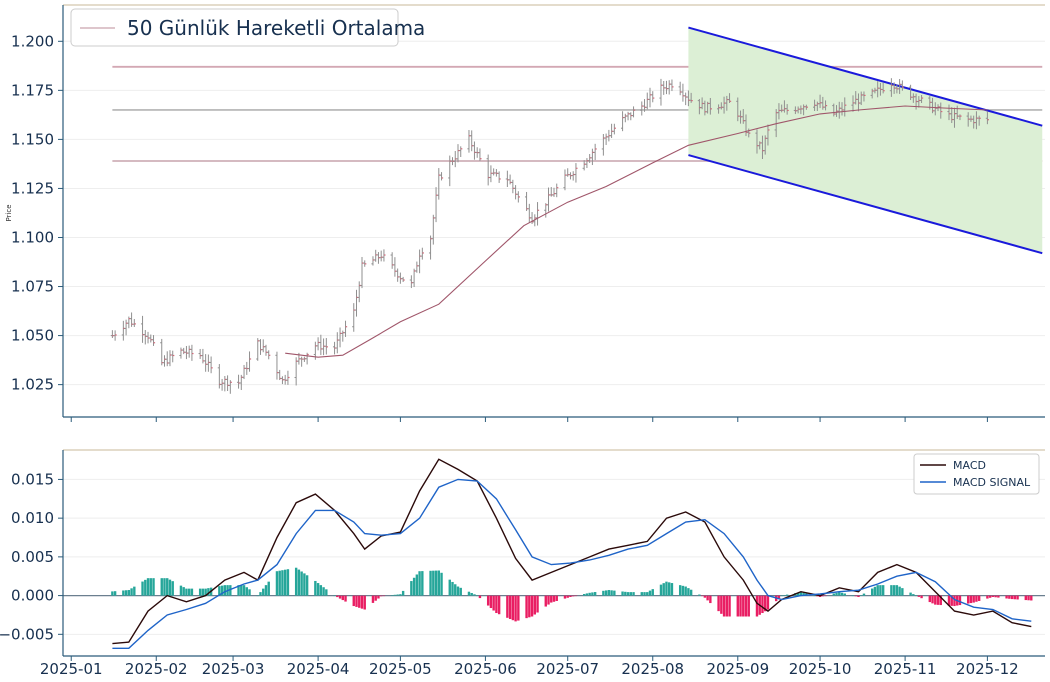  Describe the element at coordinates (156, 669) in the screenshot. I see `x-tick-label: 2025-02` at that location.